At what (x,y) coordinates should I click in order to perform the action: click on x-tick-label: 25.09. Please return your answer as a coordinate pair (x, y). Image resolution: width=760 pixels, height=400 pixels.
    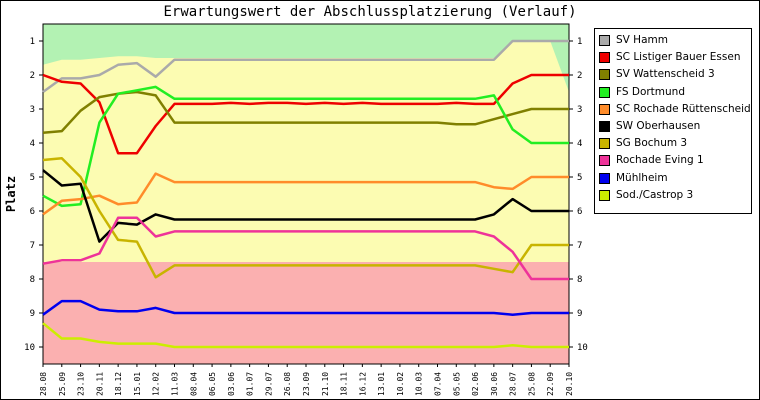
    Looking at the image, I should click on (62, 384).